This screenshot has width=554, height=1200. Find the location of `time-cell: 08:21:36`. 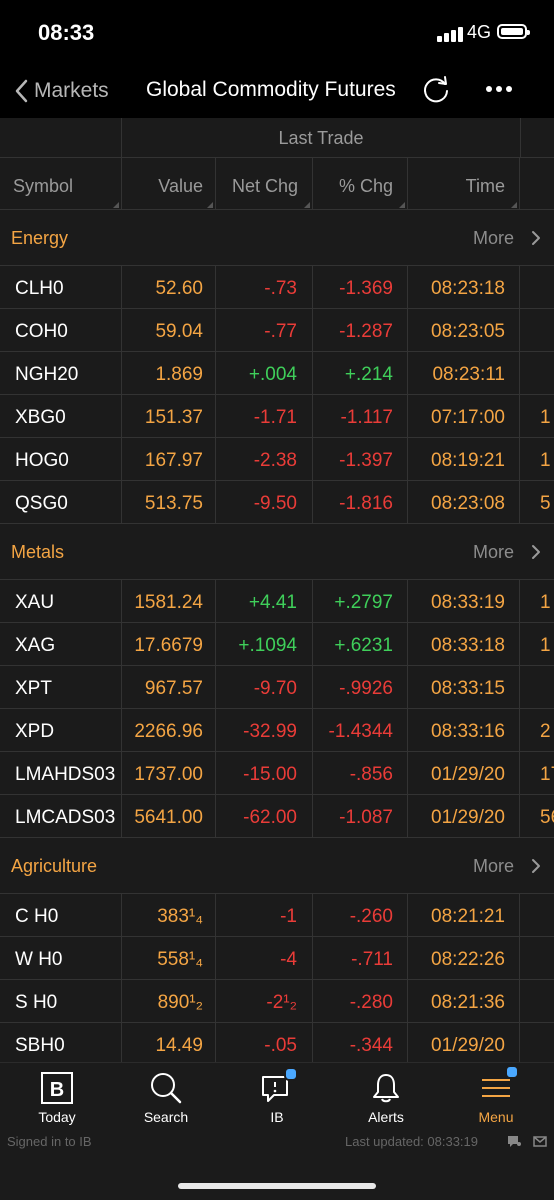

time-cell: 08:21:36 is located at coordinates (464, 1001).